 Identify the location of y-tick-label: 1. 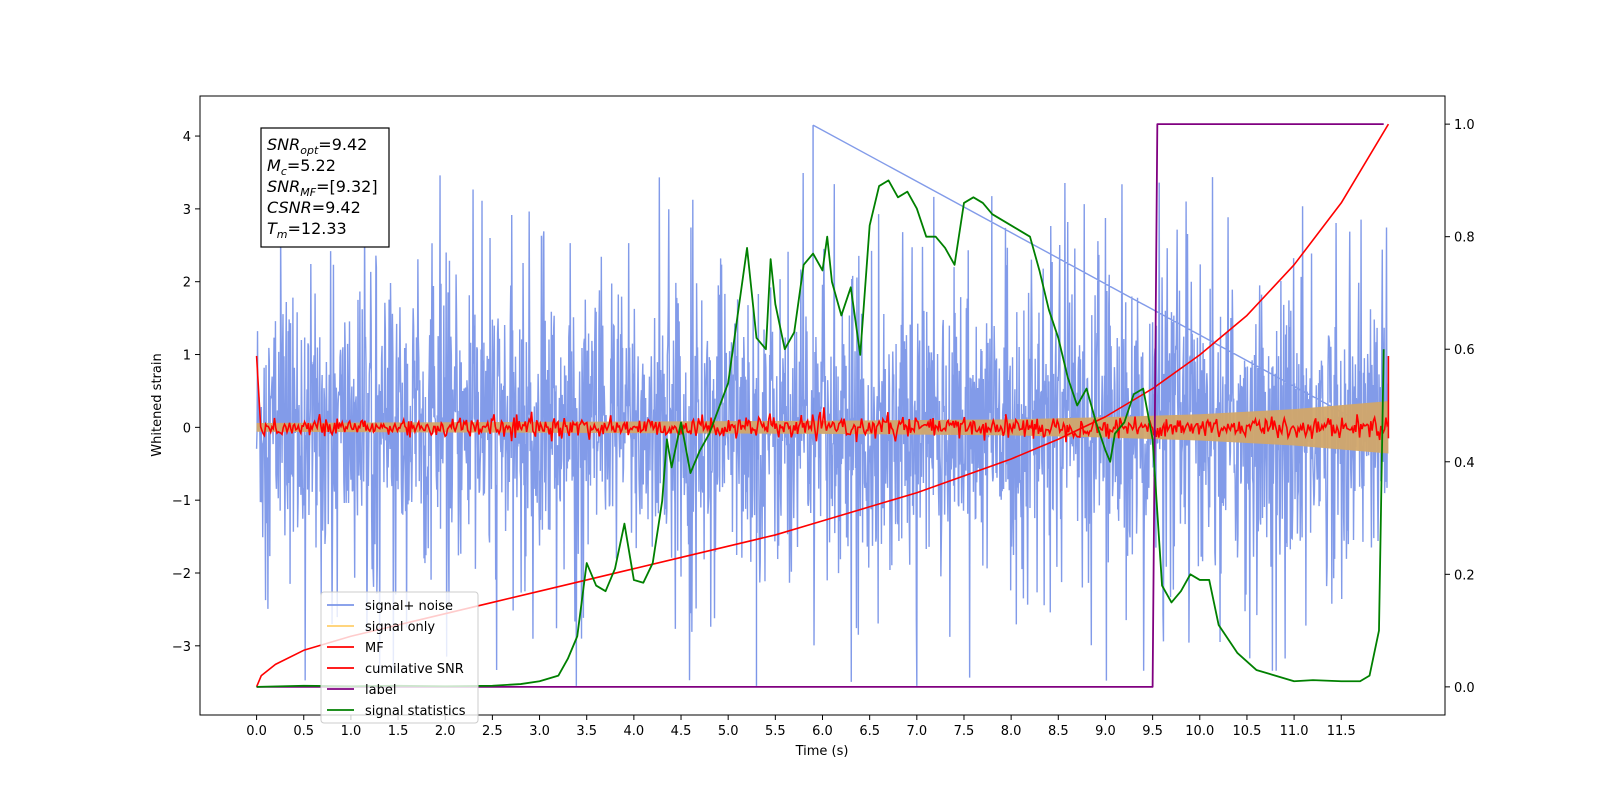
(187, 356).